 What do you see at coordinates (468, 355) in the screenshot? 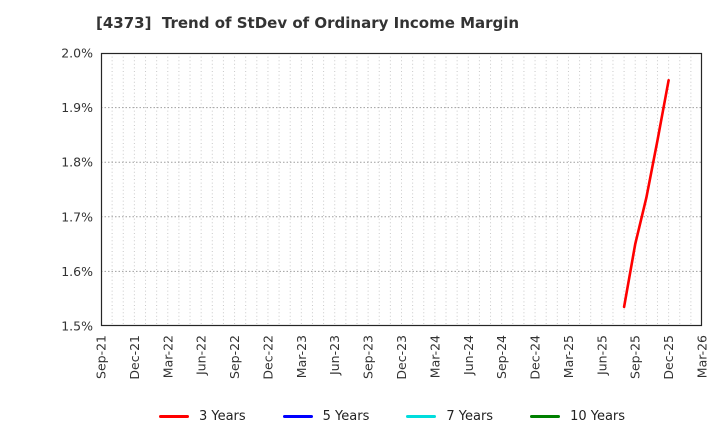
I see `x-tick-label: Jun-24` at bounding box center [468, 355].